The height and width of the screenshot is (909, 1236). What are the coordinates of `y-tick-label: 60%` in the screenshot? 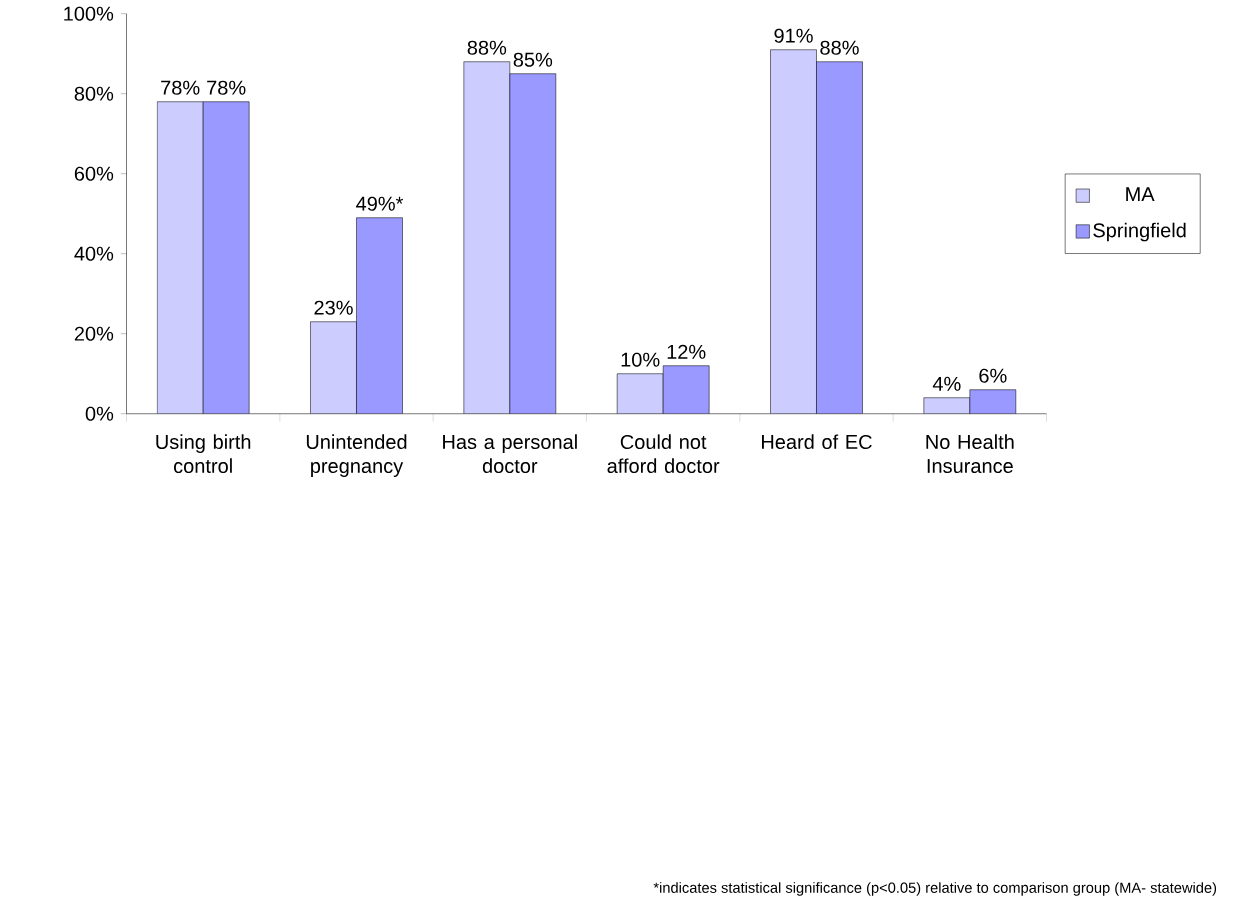 It's located at (94, 173).